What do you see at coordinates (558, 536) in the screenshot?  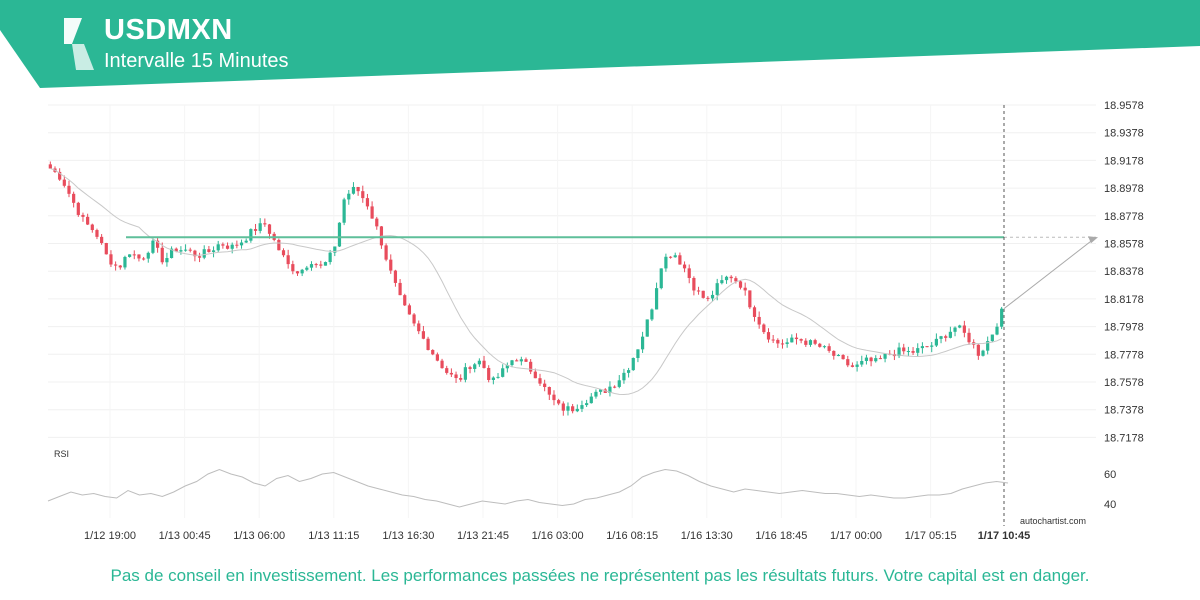 I see `time-tick-label: 1/16 03:00` at bounding box center [558, 536].